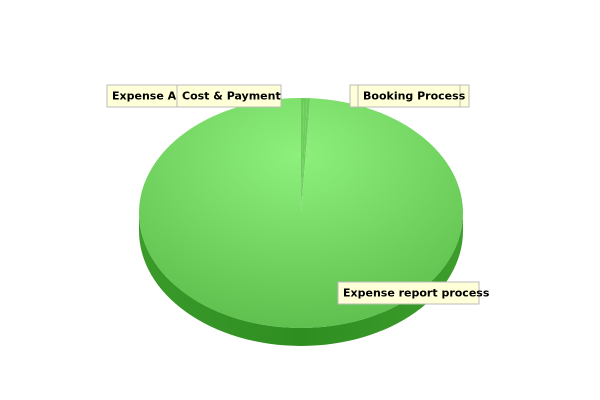 Image resolution: width=600 pixels, height=400 pixels. I want to click on slice-label: Expense report process, so click(416, 293).